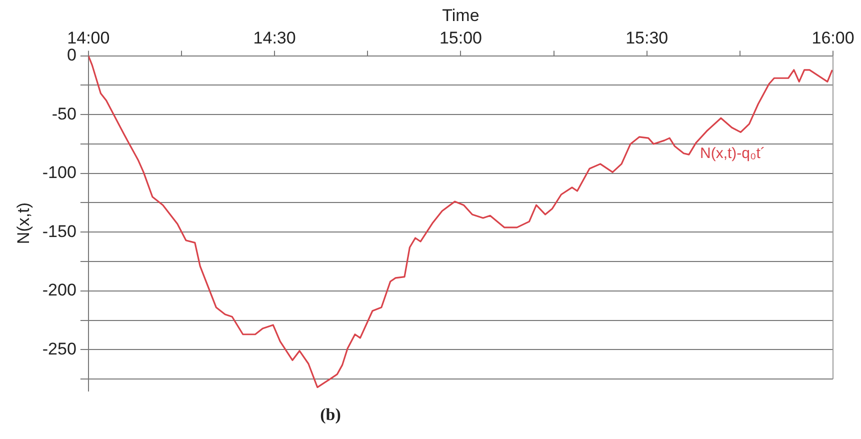 Image resolution: width=861 pixels, height=439 pixels. I want to click on x-tick-label: 14:30, so click(274, 38).